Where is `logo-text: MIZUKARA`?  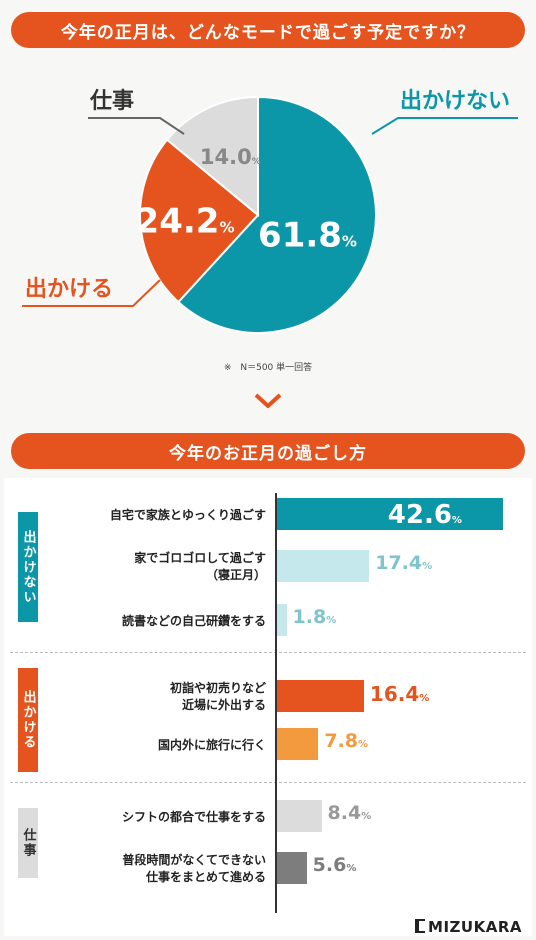 logo-text: MIZUKARA is located at coordinates (475, 927).